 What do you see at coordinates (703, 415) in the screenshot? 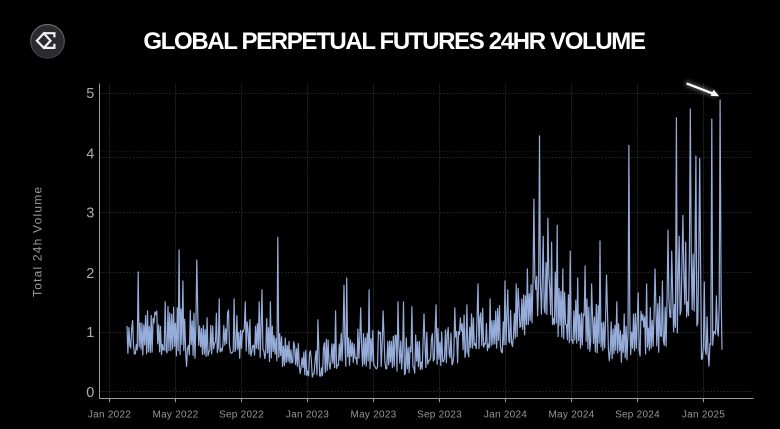
I see `svg-text: Jan 2025` at bounding box center [703, 415].